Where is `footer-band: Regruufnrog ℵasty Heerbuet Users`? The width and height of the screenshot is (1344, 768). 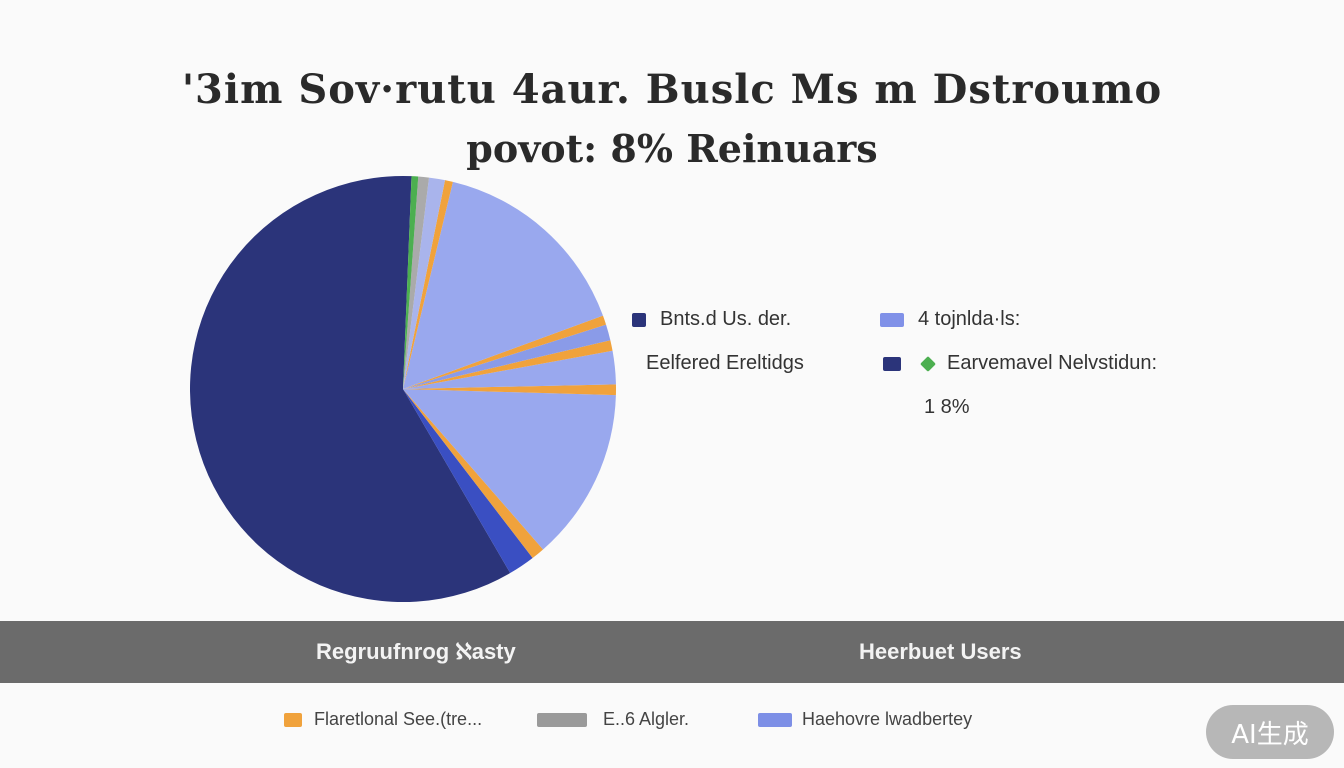 footer-band: Regruufnrog ℵasty Heerbuet Users is located at coordinates (672, 652).